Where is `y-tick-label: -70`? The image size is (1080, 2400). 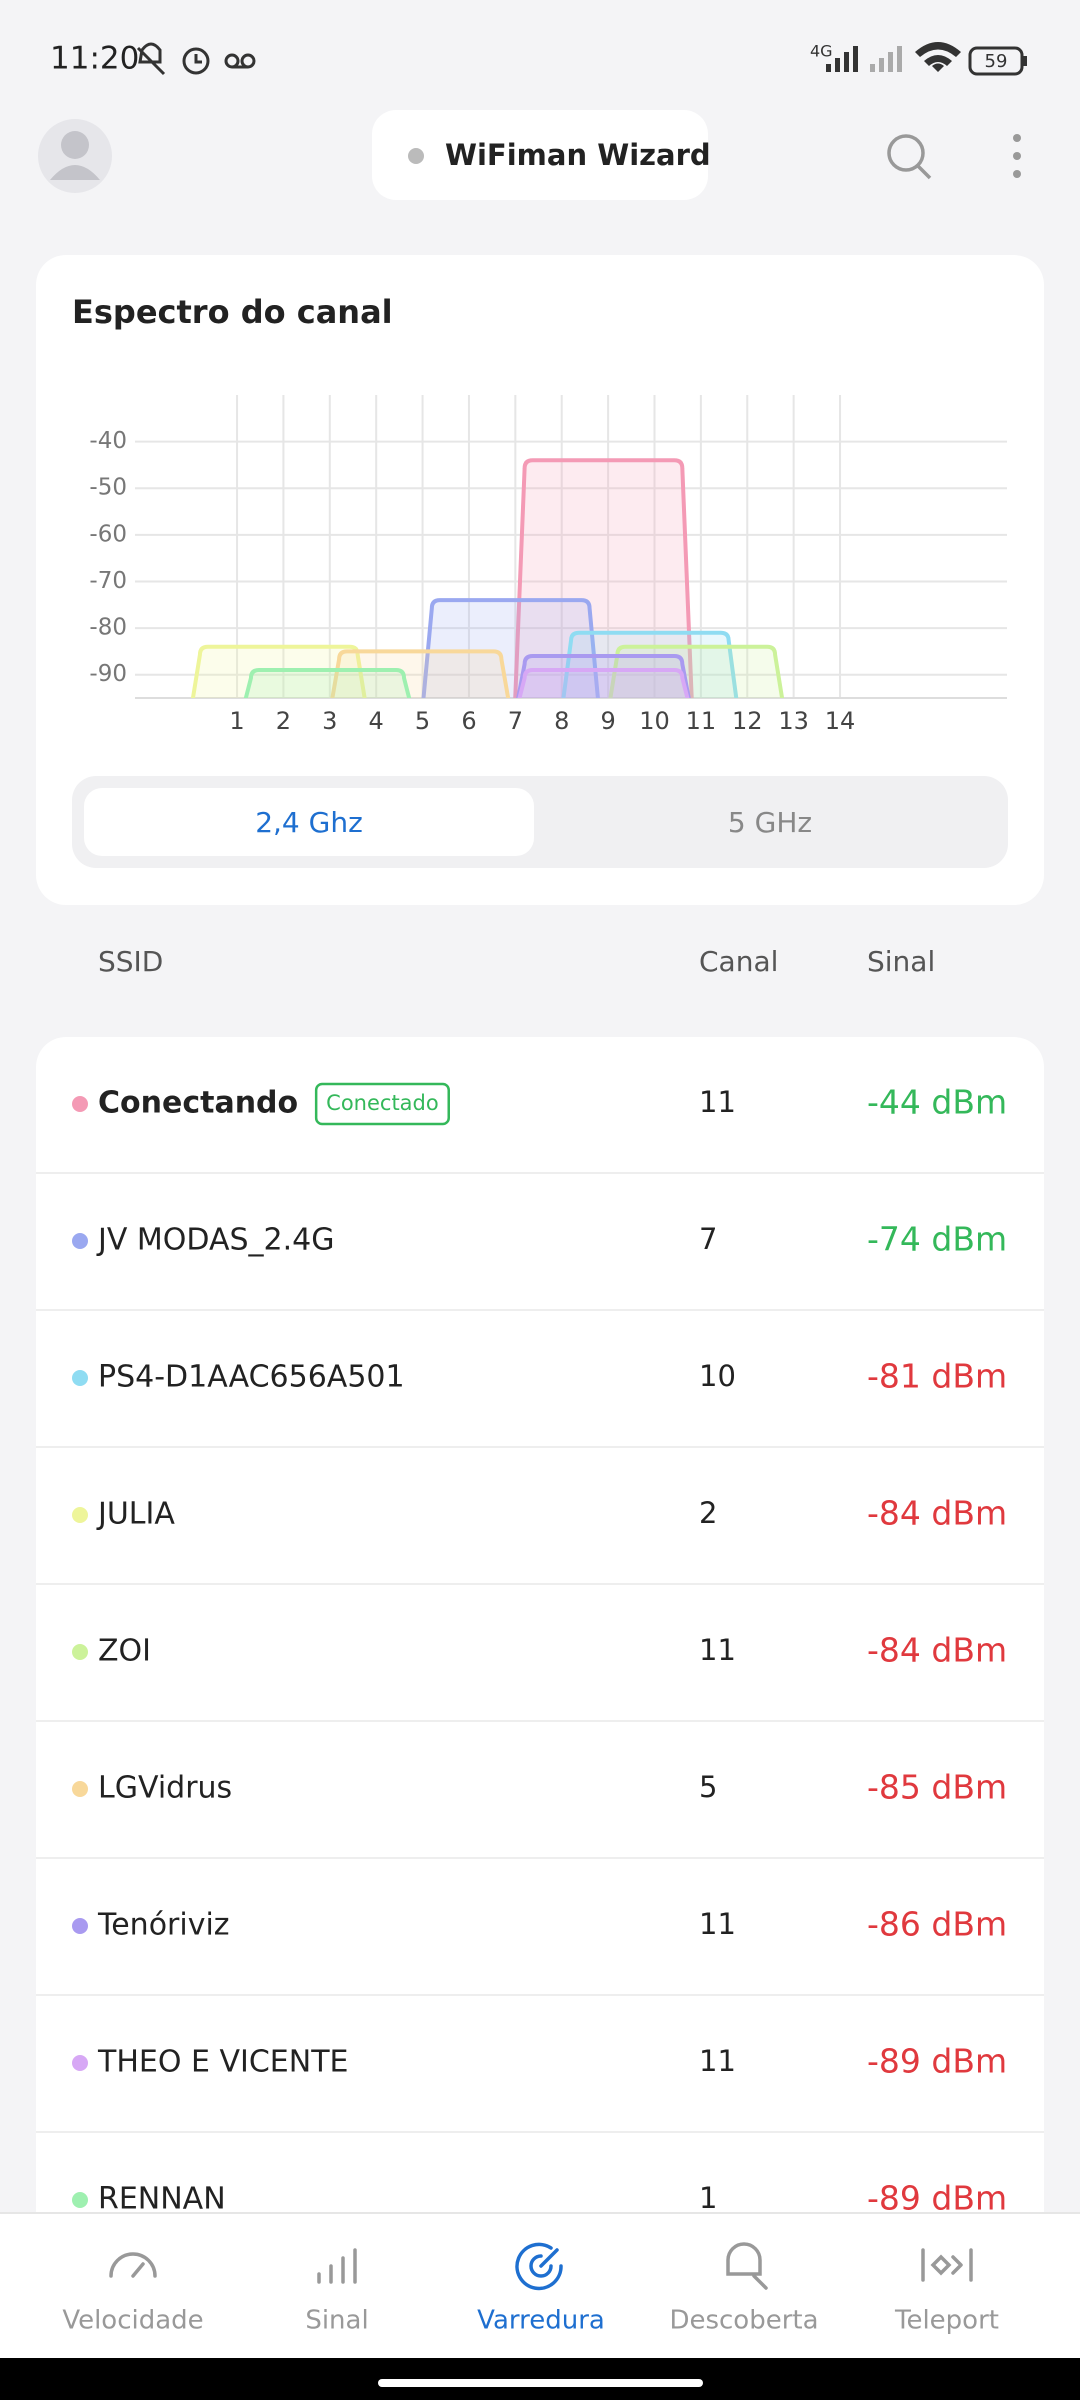
y-tick-label: -70 is located at coordinates (108, 581).